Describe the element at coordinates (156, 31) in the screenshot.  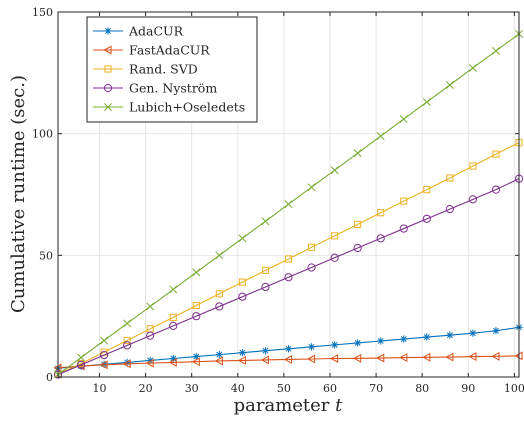
I see `legend-label: AdaCUR` at that location.